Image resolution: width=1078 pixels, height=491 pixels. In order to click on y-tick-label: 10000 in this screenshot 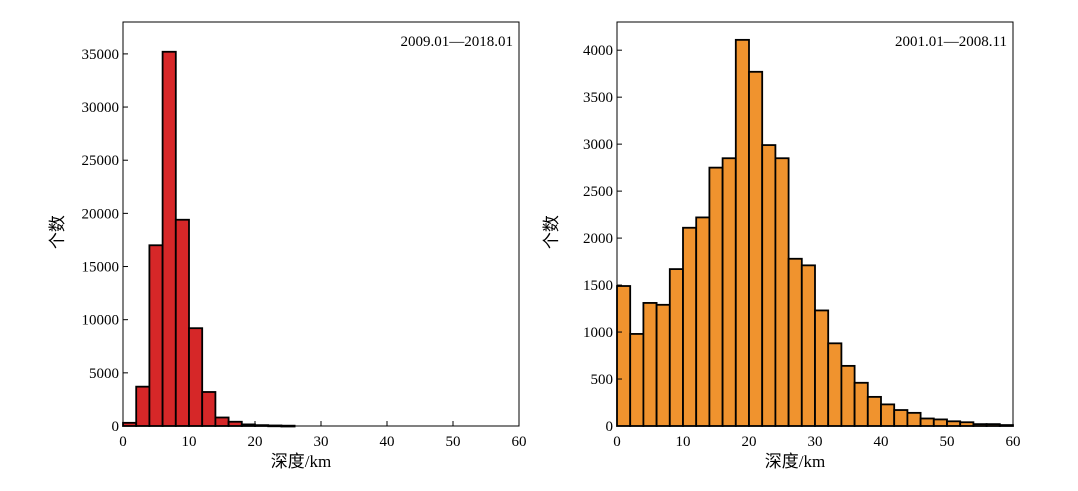, I will do `click(101, 321)`.